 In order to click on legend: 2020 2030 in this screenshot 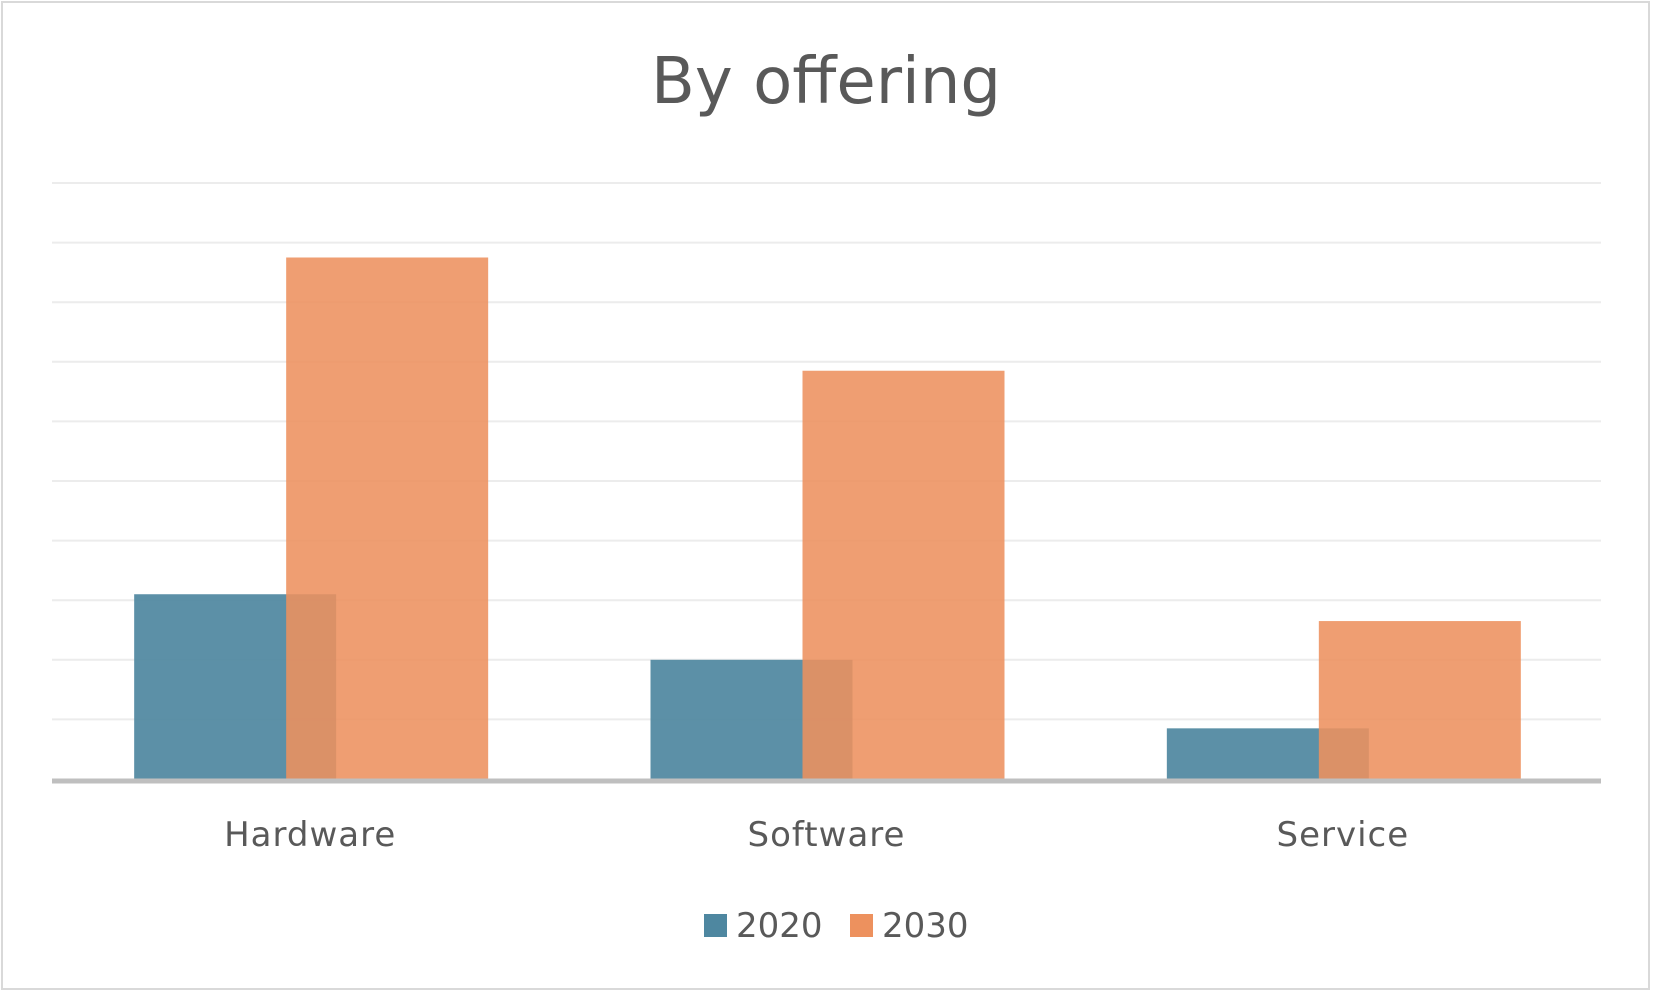, I will do `click(836, 926)`.